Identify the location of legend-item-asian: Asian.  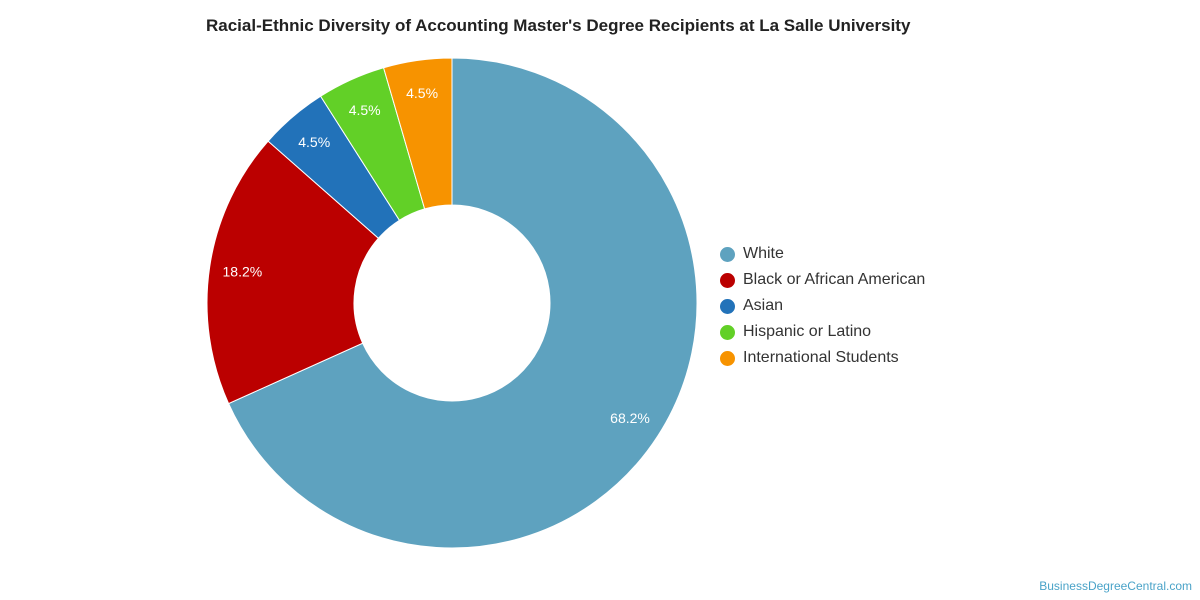
(822, 306).